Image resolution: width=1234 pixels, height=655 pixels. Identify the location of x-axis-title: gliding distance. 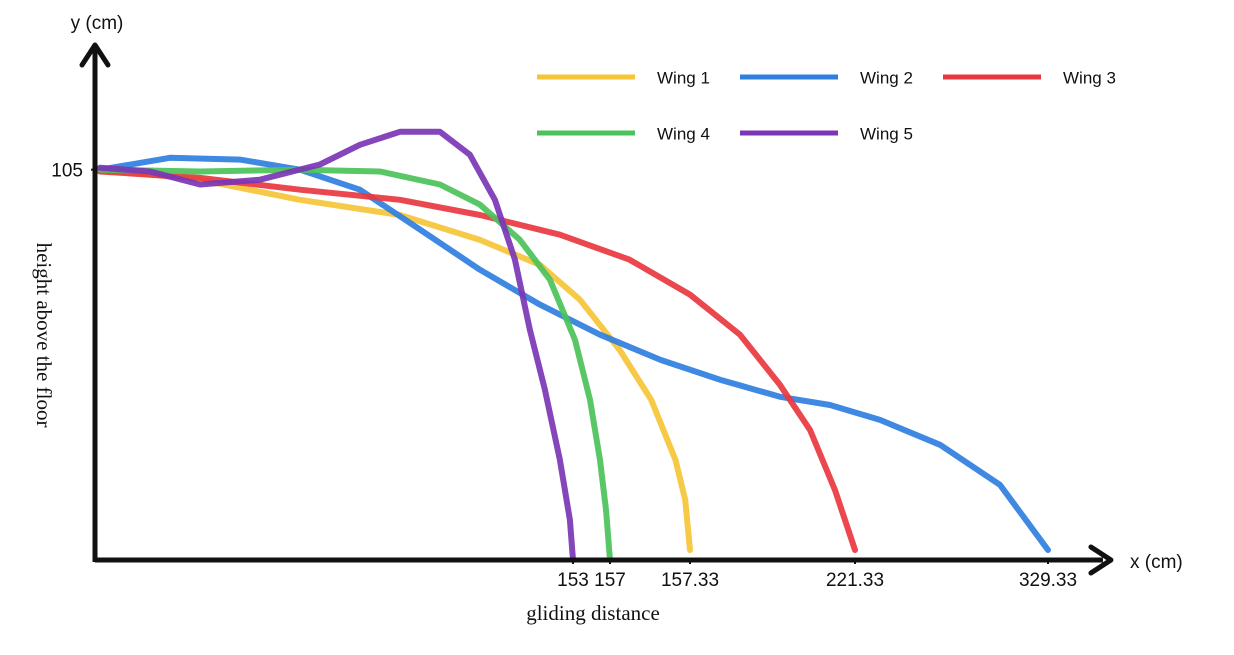
(593, 613).